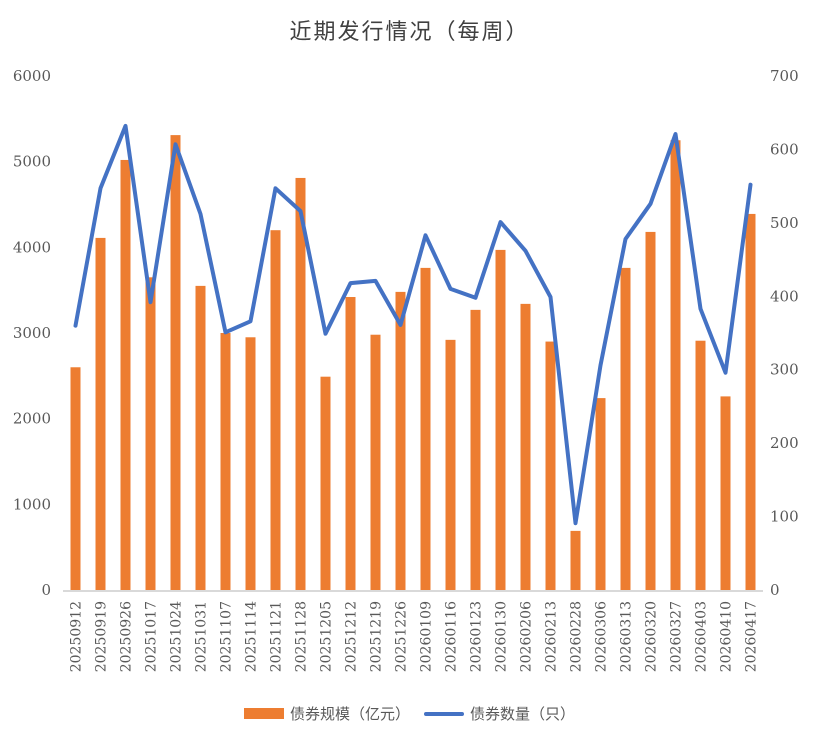 Image resolution: width=819 pixels, height=744 pixels. Describe the element at coordinates (252, 636) in the screenshot. I see `x-axis-label: 20251114` at that location.